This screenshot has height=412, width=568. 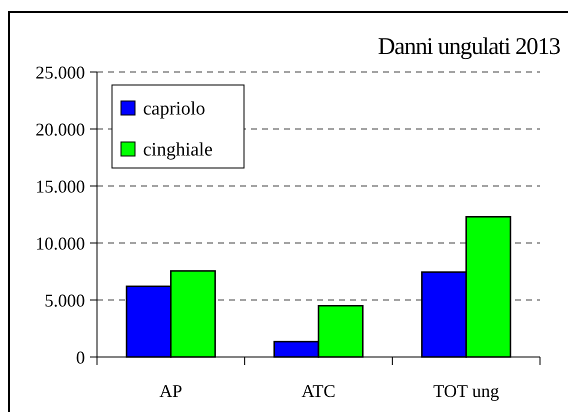 I want to click on y-tick-label: 10.000, so click(x=60, y=243).